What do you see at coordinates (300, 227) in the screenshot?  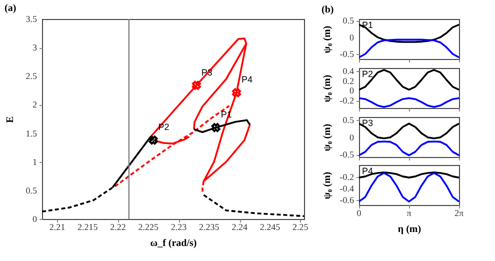 I see `x-tick-label: 2.25` at bounding box center [300, 227].